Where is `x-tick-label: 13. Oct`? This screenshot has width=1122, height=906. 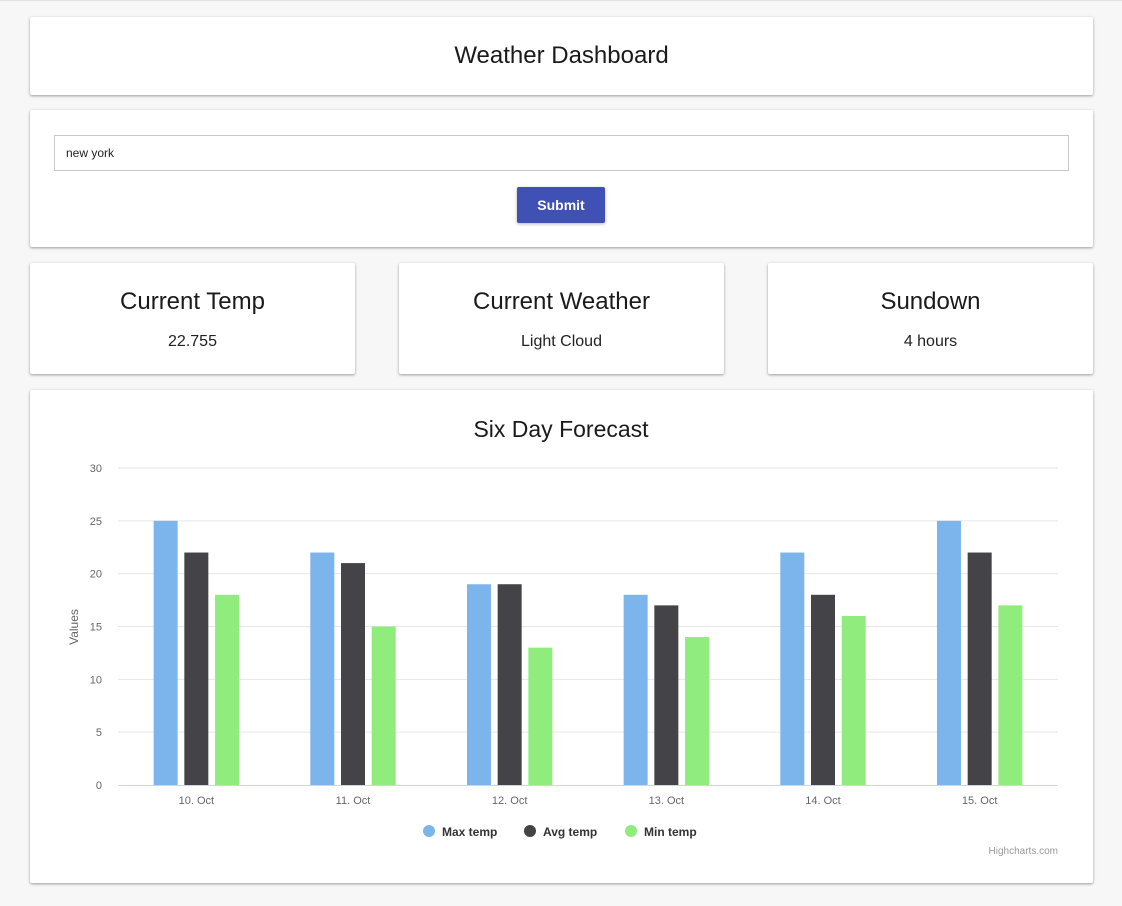
x-tick-label: 13. Oct is located at coordinates (666, 801).